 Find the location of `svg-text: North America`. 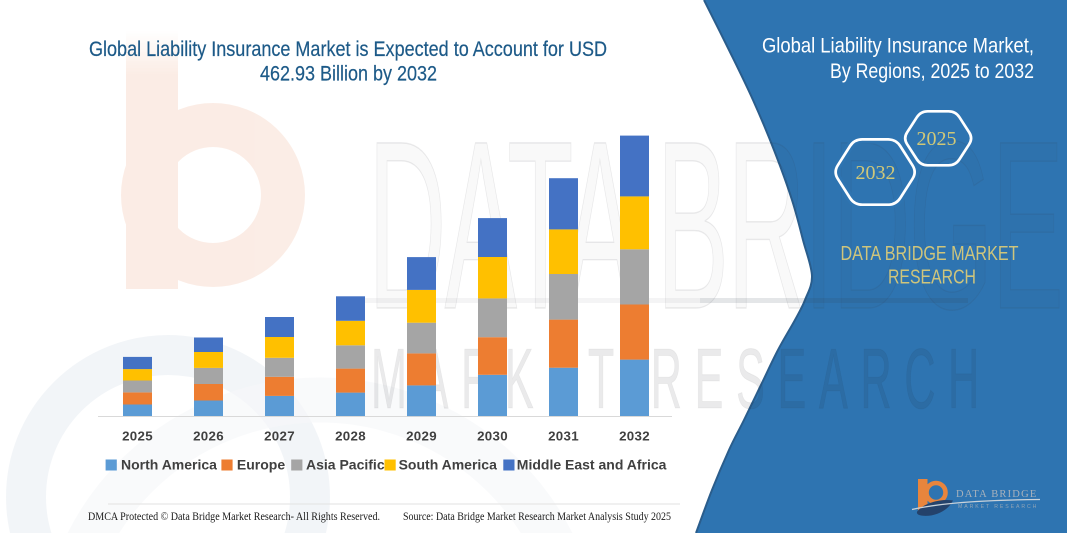

svg-text: North America is located at coordinates (169, 465).